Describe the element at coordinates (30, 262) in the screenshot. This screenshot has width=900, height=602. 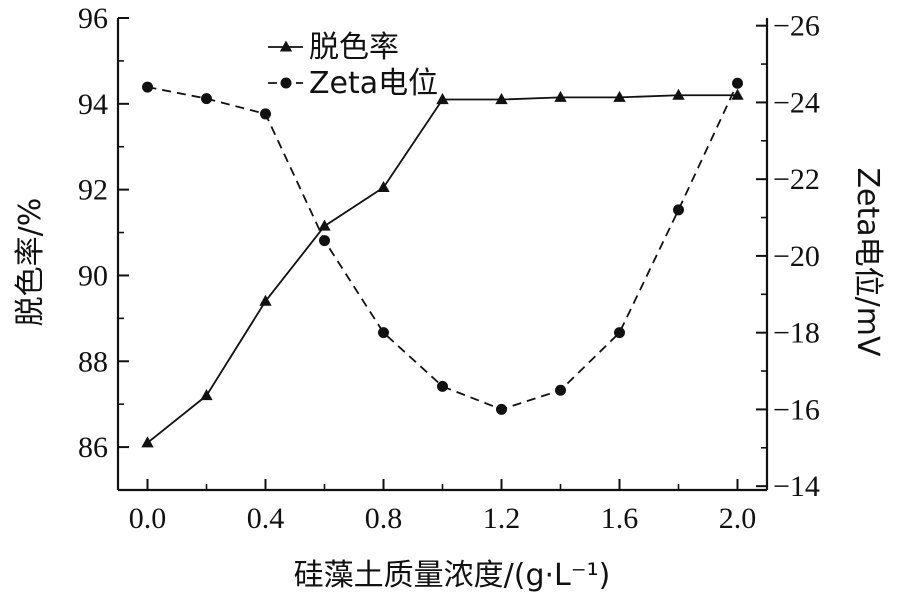
I see `left-y-axis-title: 脱色率/%` at that location.